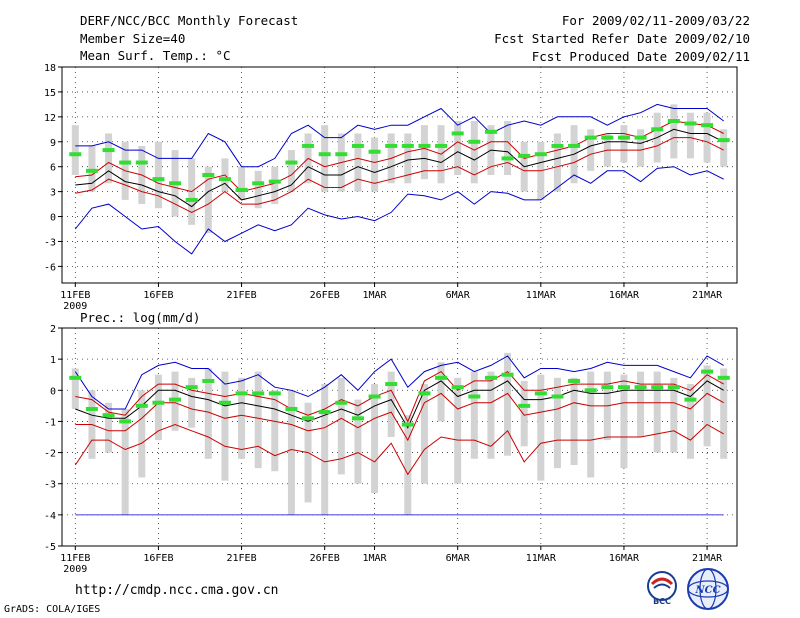 The width and height of the screenshot is (800, 618). What do you see at coordinates (158, 295) in the screenshot?
I see `p1-xtick-label: 16FEB` at bounding box center [158, 295].